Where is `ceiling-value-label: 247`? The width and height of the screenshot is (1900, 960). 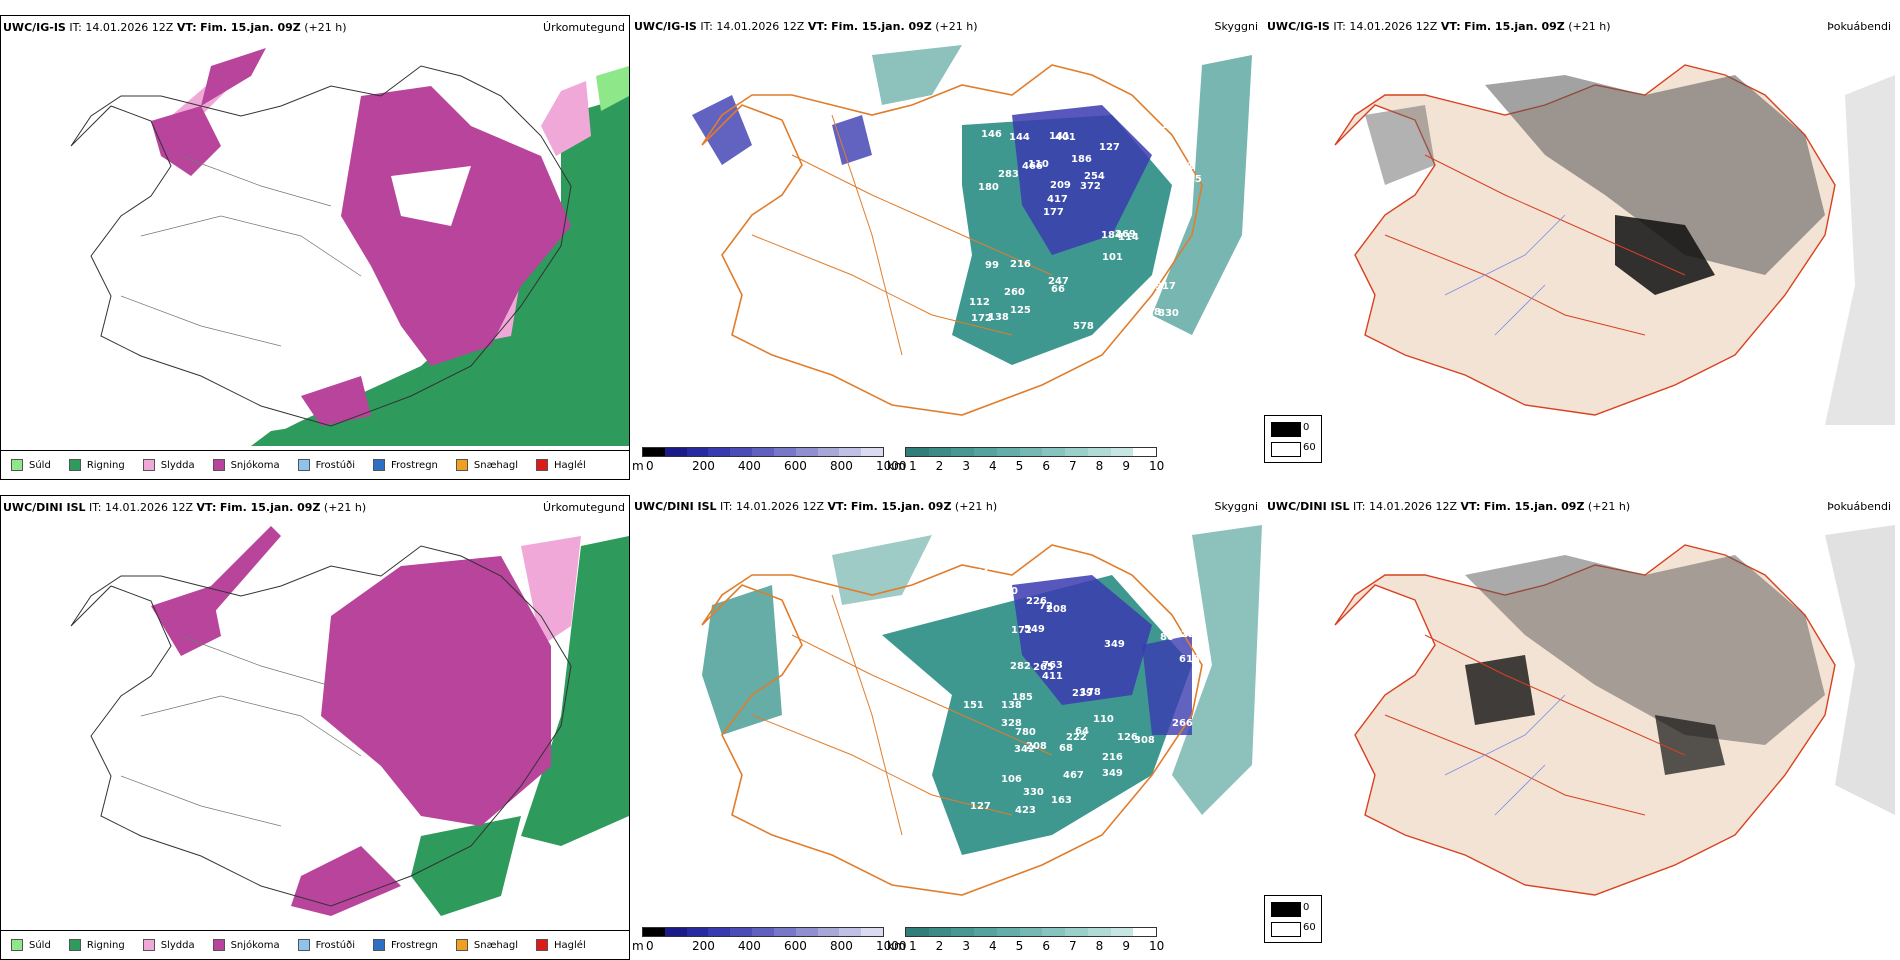 ceiling-value-label: 247 is located at coordinates (1058, 281).